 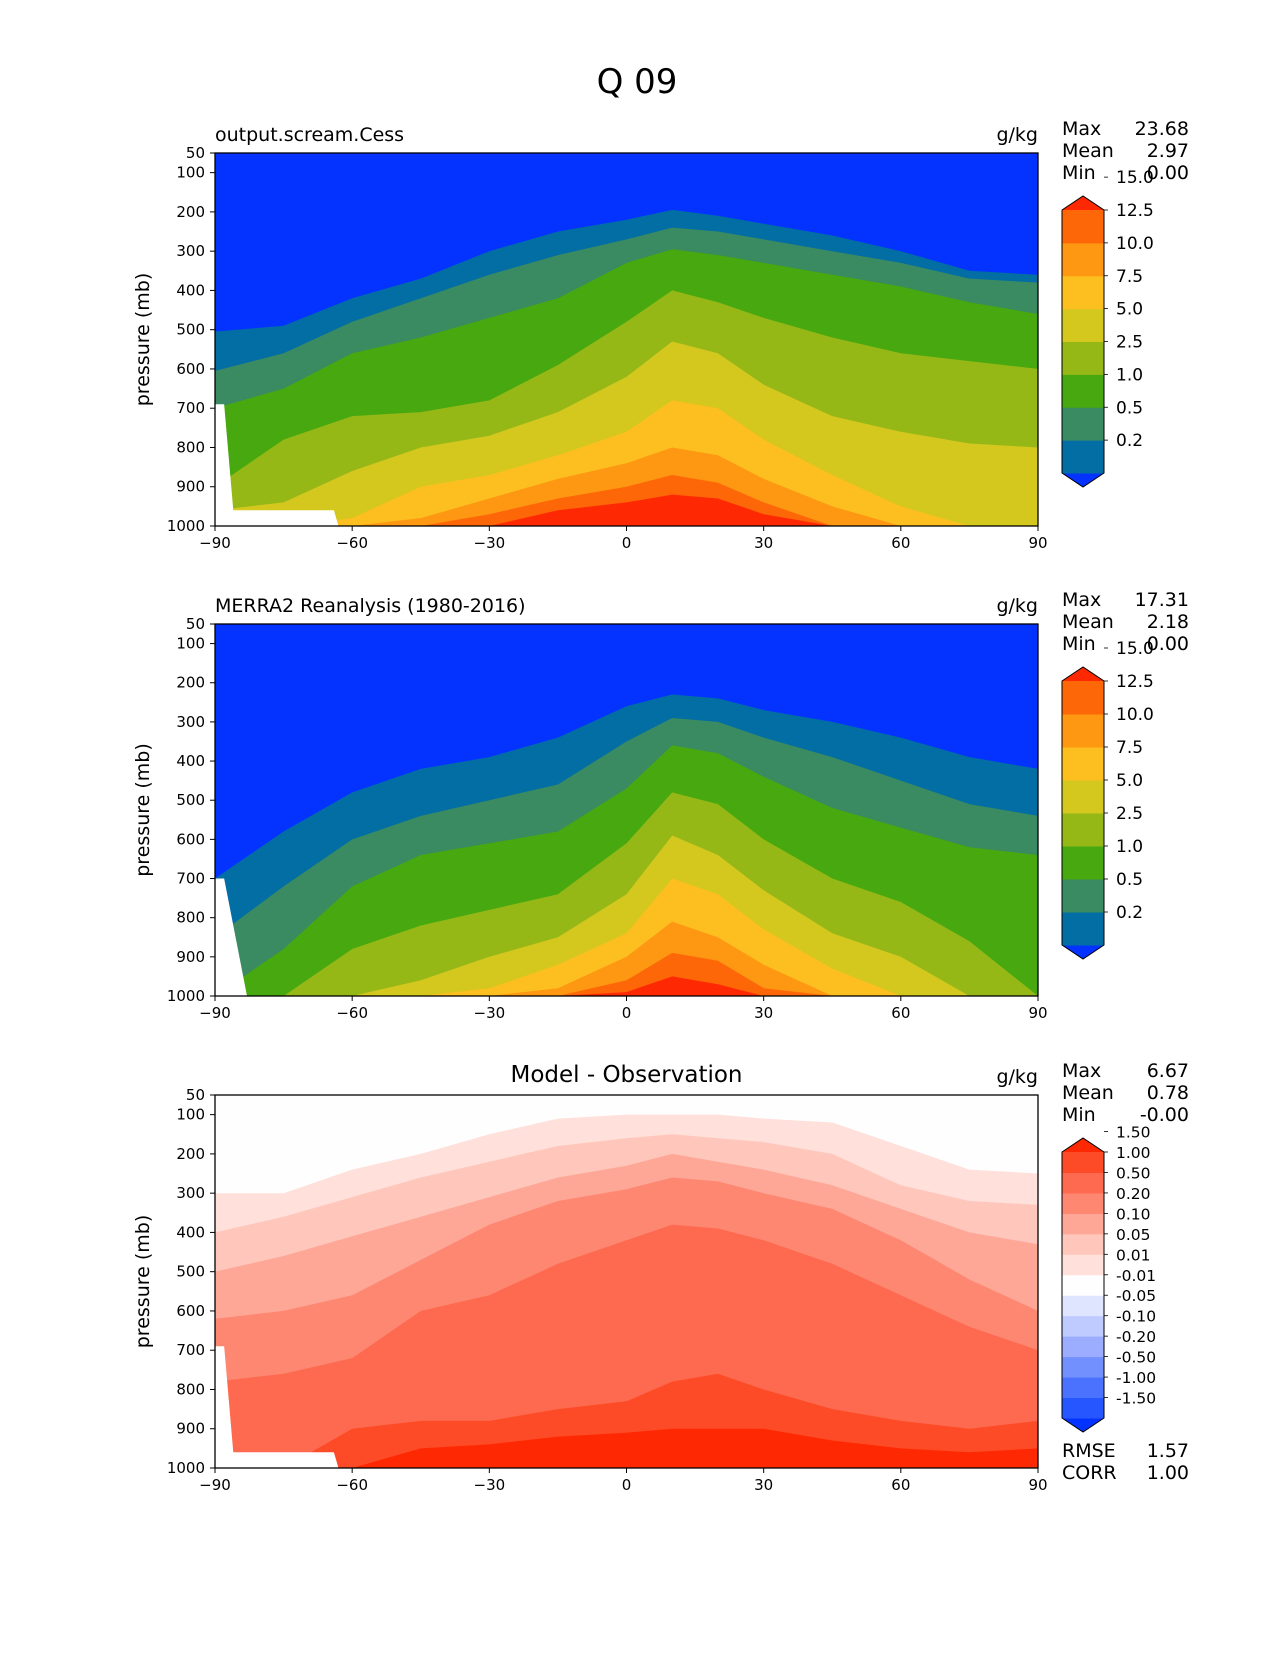 What do you see at coordinates (1133, 1153) in the screenshot?
I see `colorbar-tick-label: 1.00` at bounding box center [1133, 1153].